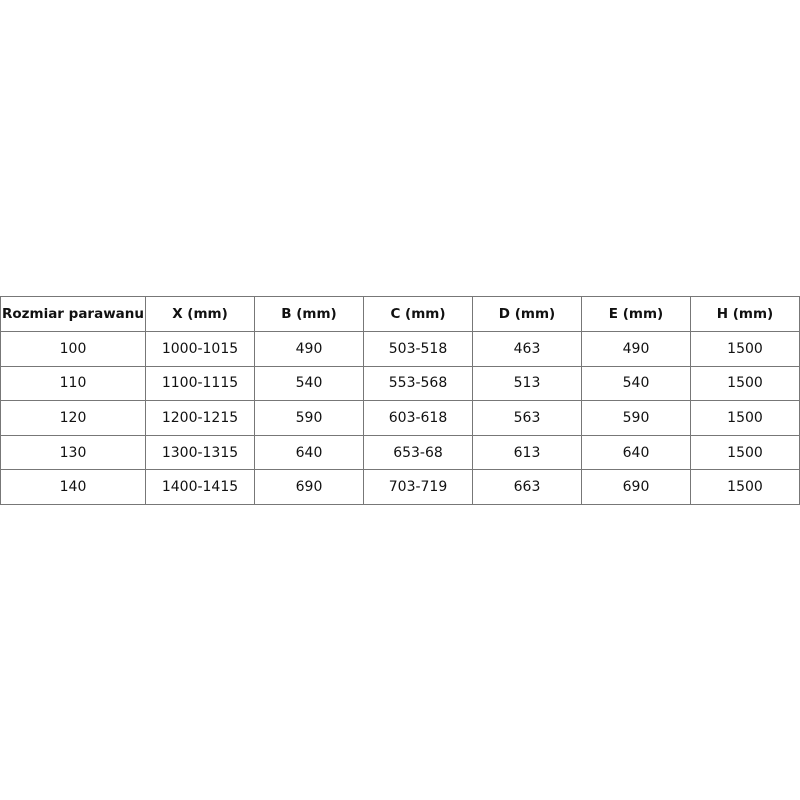  I want to click on column-header: H (mm), so click(745, 314).